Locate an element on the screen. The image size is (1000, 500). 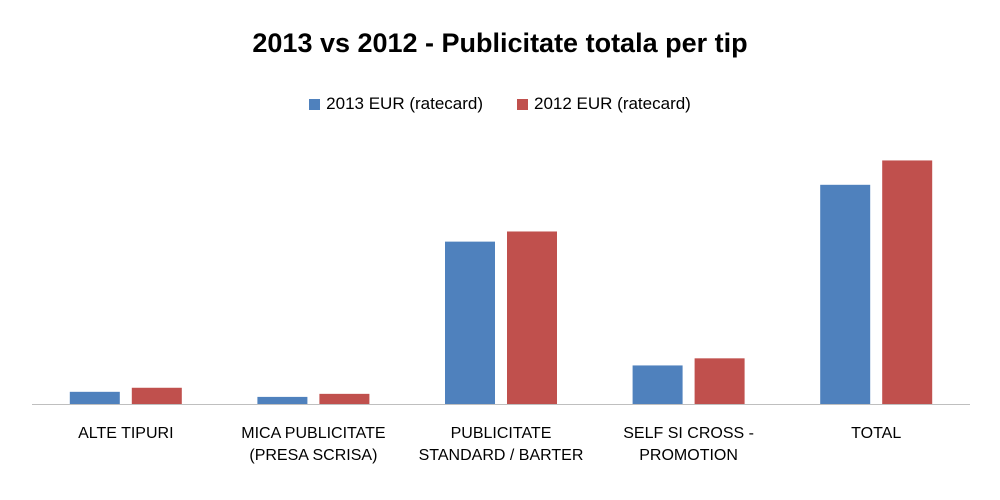
x-tick-label-0: ALTE TIPURI is located at coordinates (125, 433).